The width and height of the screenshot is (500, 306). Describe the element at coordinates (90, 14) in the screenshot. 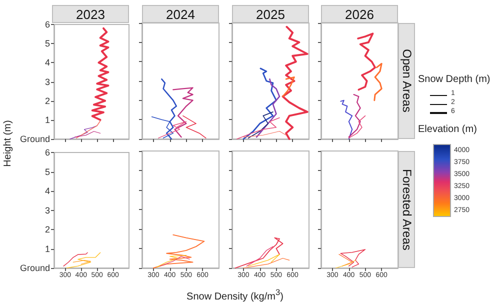

I see `chart-title: 2023` at that location.